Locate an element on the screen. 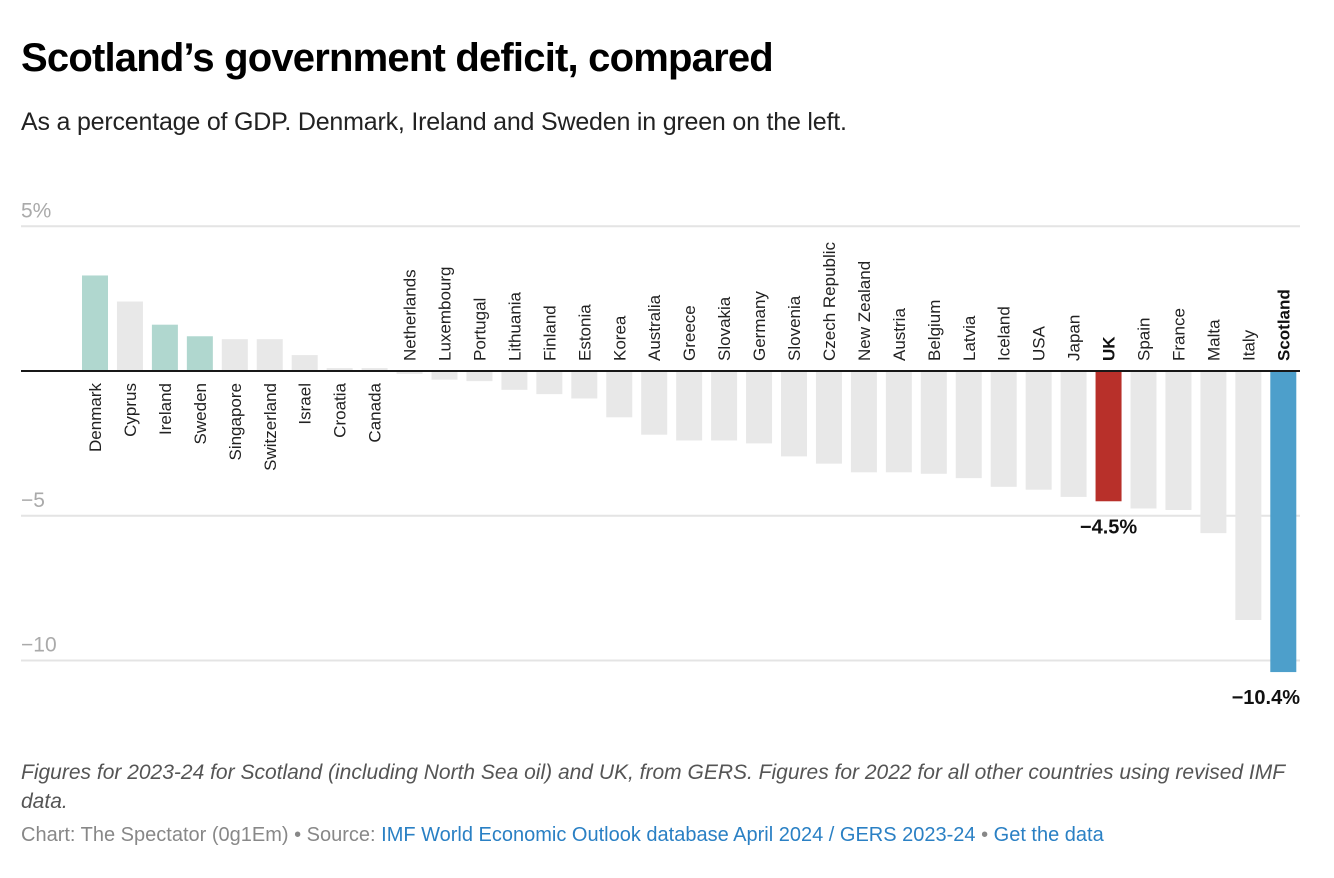 The image size is (1334, 878). category-label: Iceland is located at coordinates (1004, 333).